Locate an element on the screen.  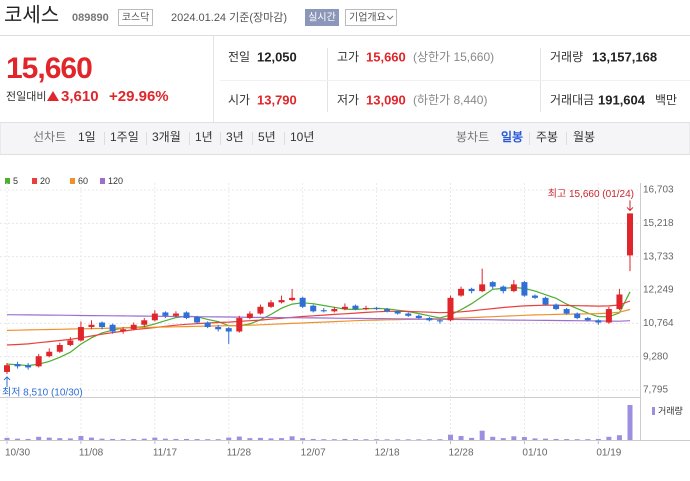
candle-period-button: 일봉 is located at coordinates (512, 137).